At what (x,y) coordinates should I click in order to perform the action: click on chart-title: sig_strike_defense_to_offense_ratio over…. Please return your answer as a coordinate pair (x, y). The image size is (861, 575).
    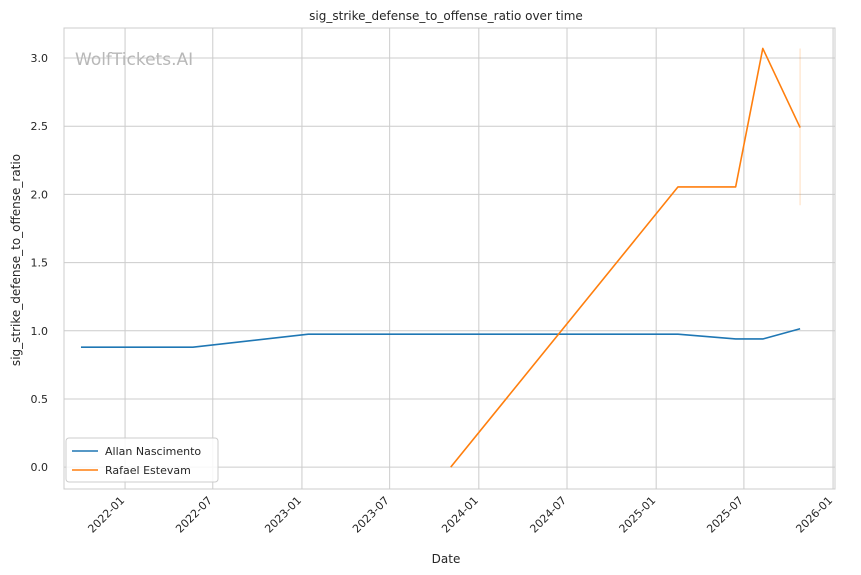
    Looking at the image, I should click on (446, 16).